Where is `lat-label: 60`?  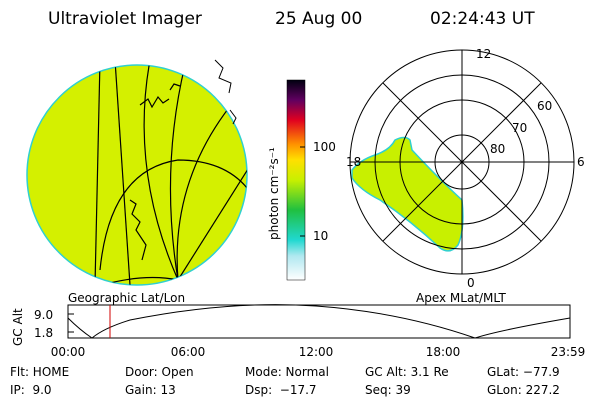
lat-label: 60 is located at coordinates (544, 106).